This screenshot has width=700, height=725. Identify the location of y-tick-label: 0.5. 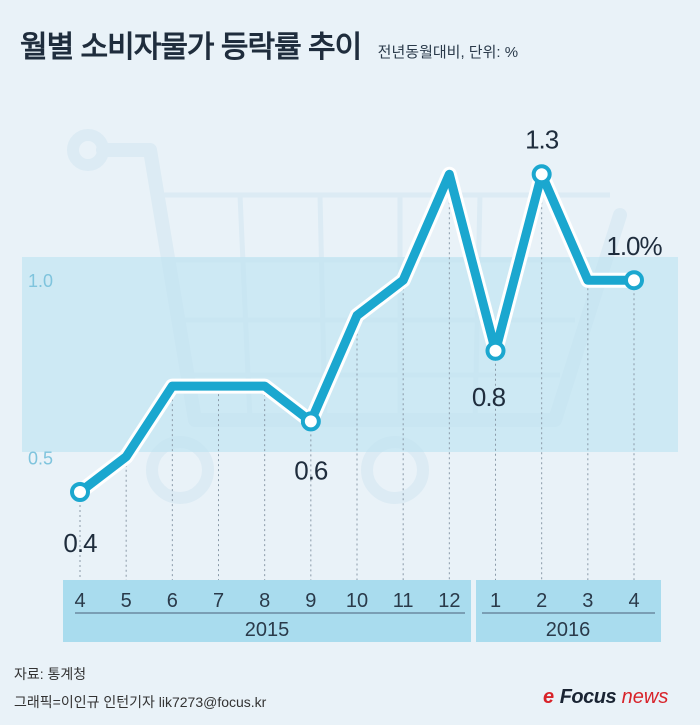
(40, 459).